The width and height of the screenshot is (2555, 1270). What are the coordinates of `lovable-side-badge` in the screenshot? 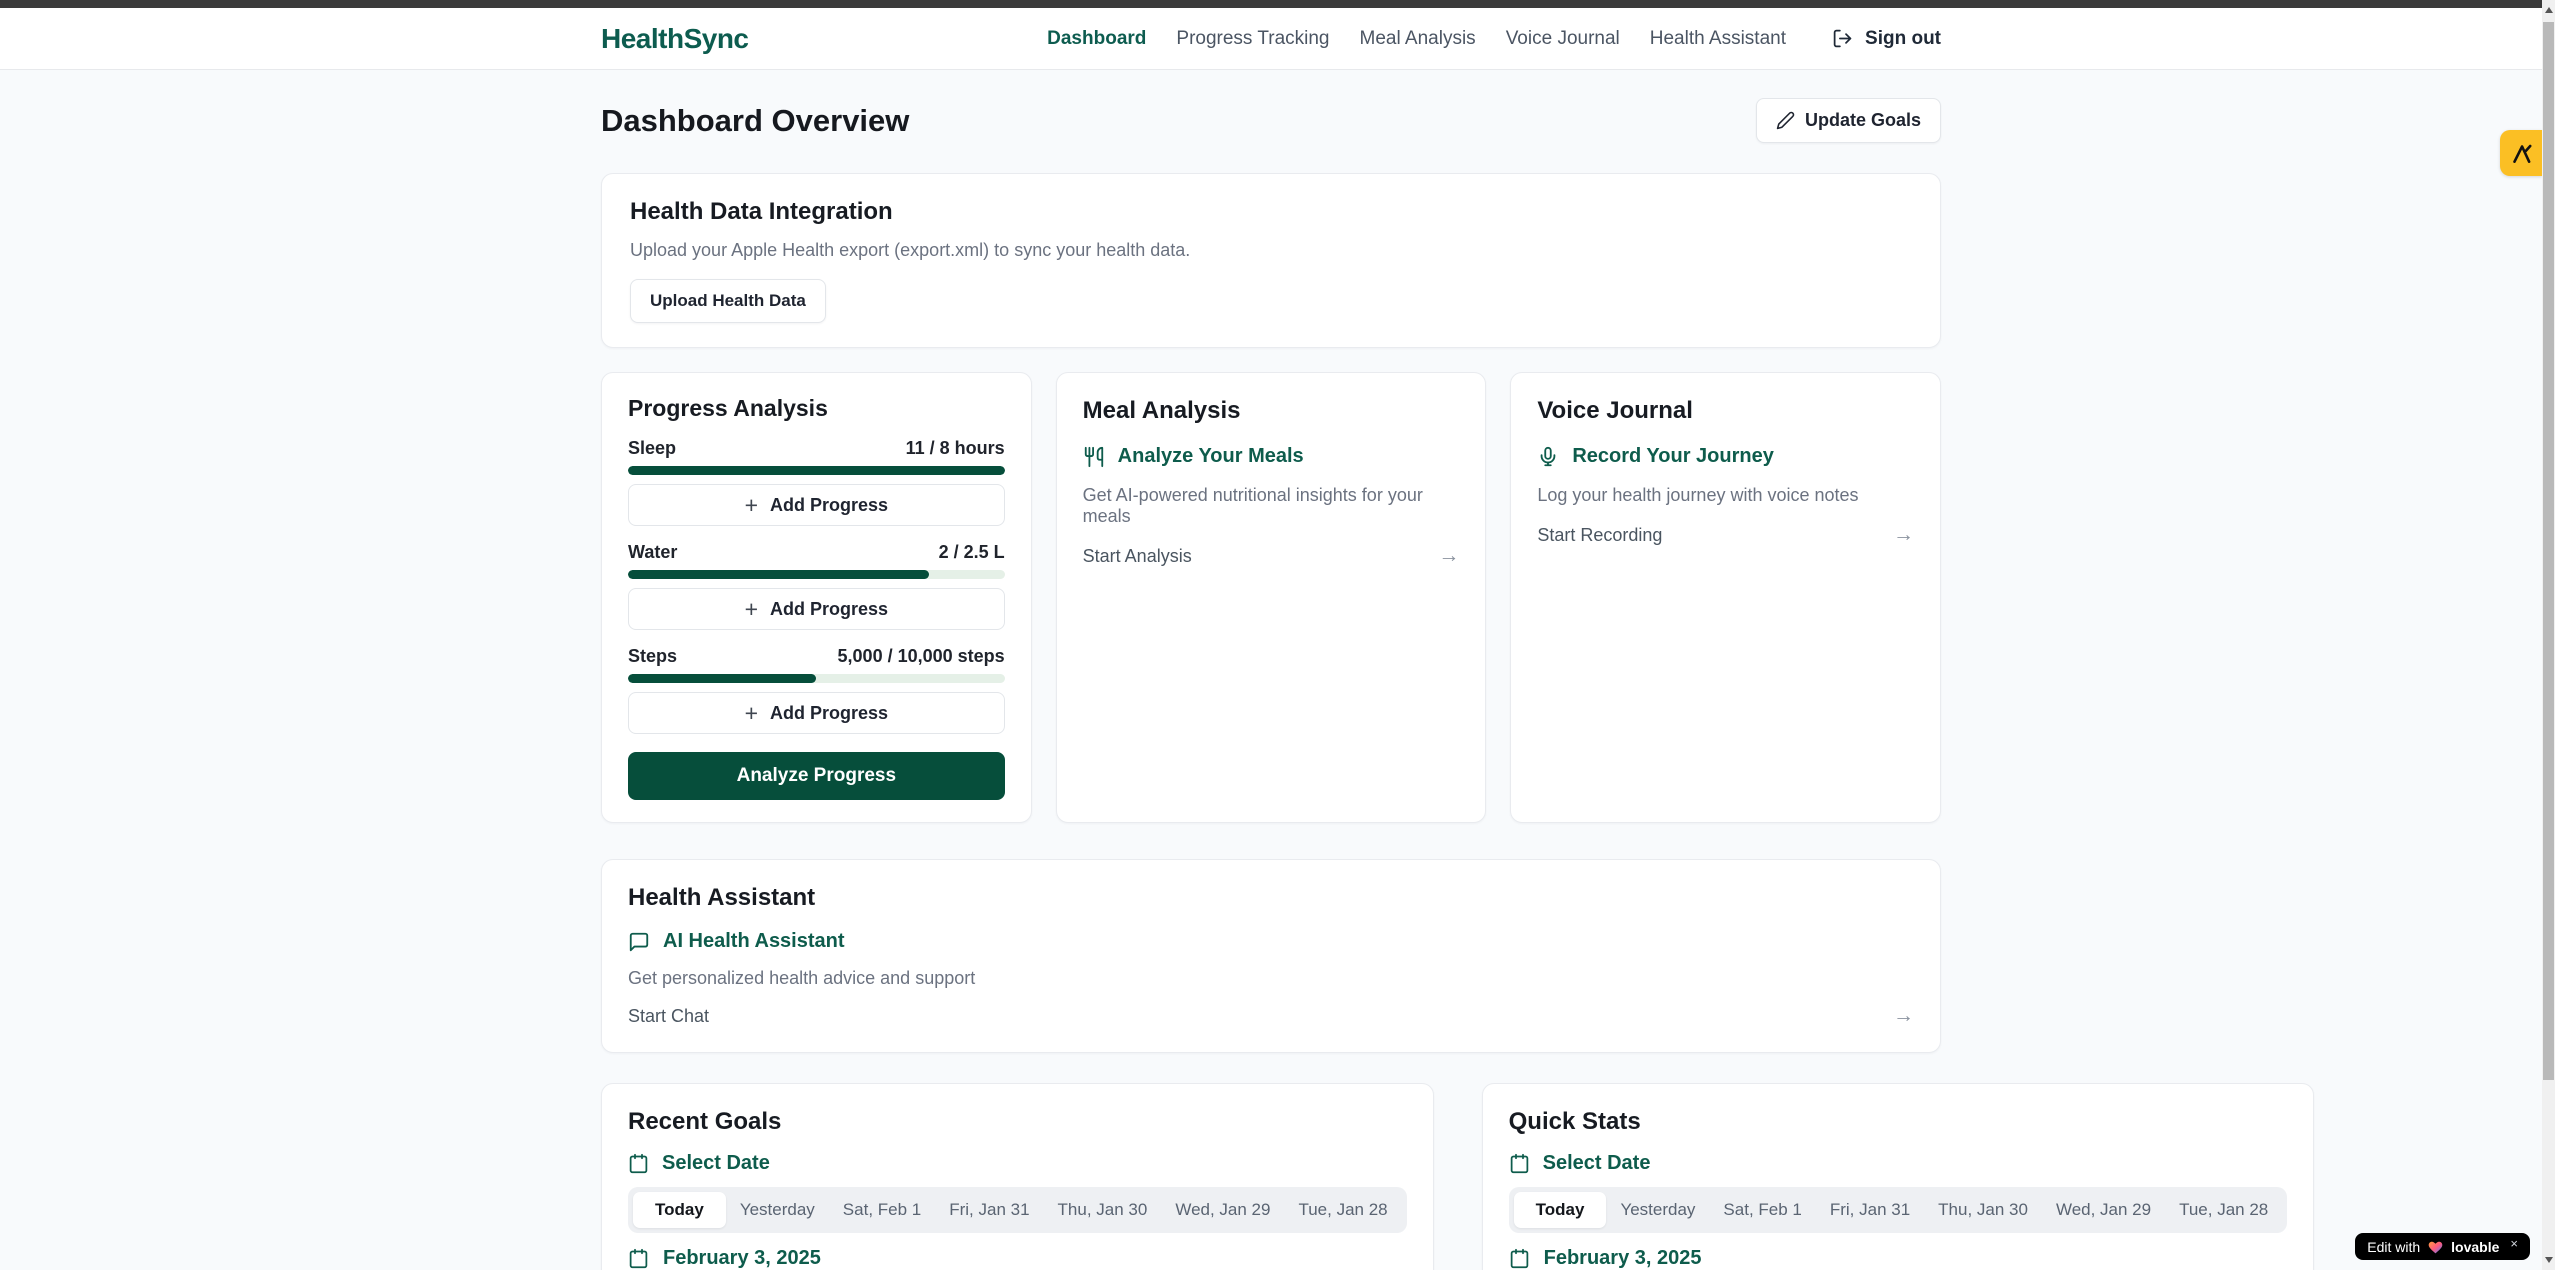 It's located at (2521, 153).